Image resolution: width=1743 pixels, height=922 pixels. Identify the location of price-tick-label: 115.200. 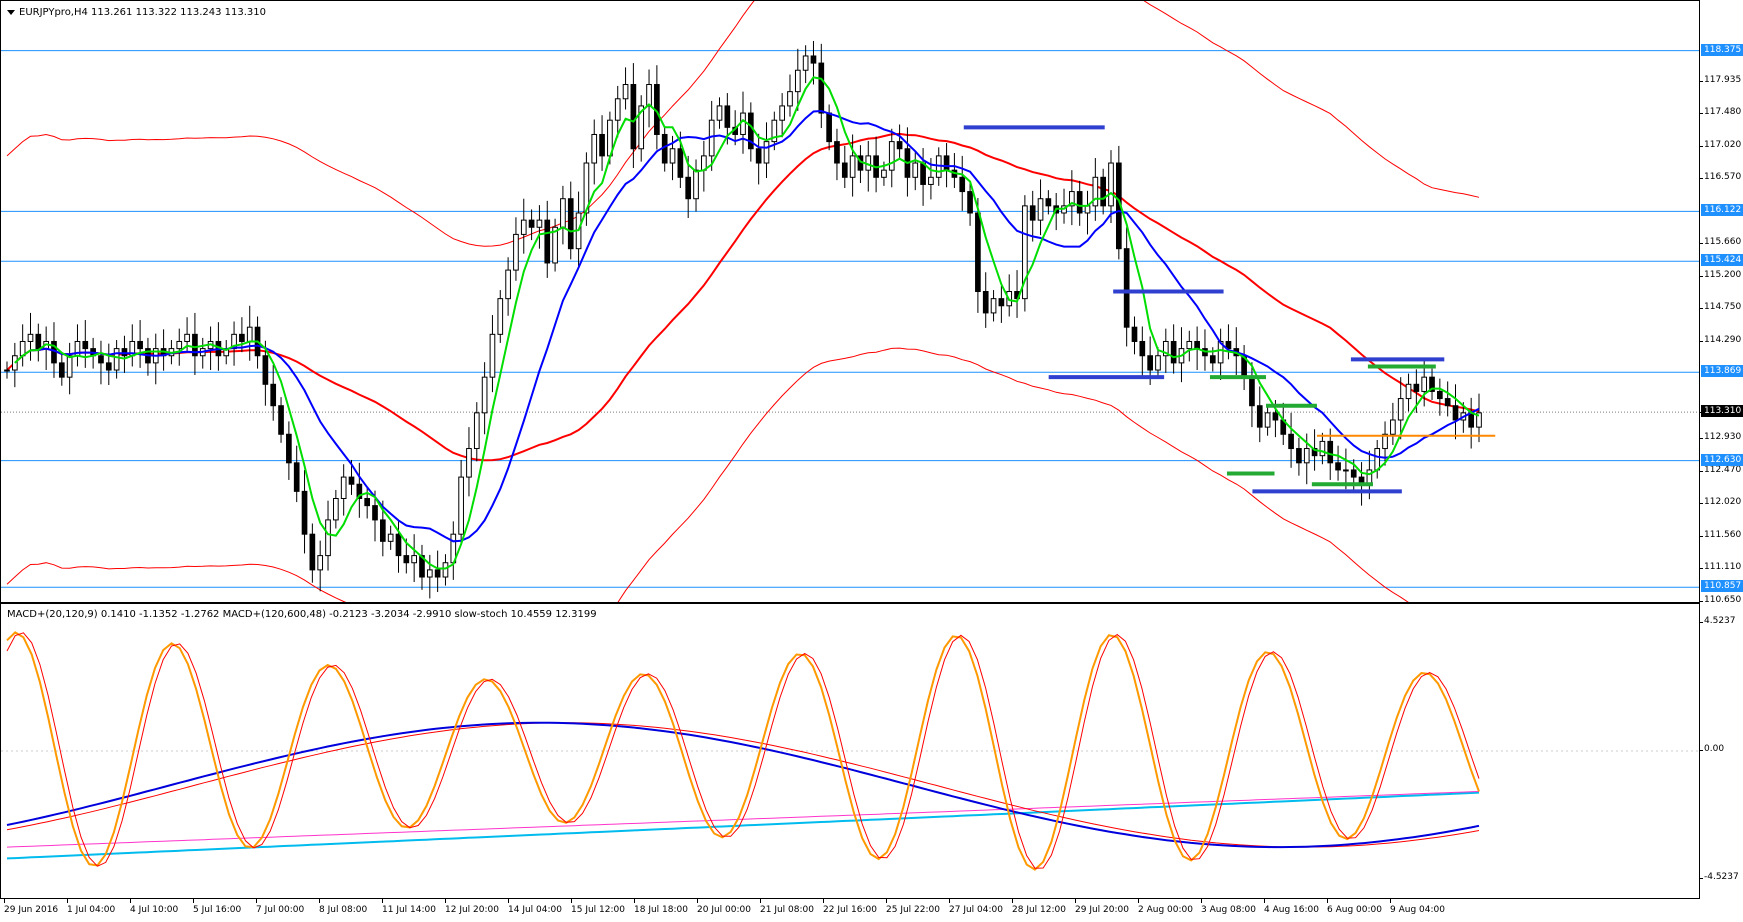
(1720, 275).